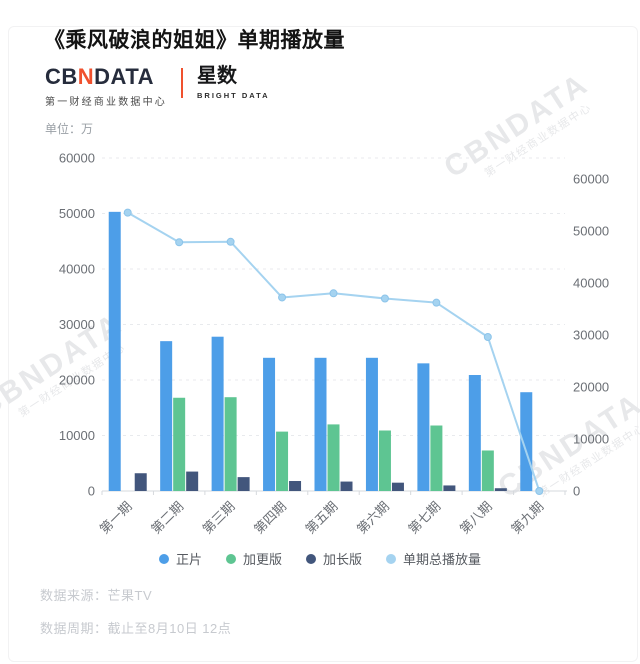 This screenshot has height=664, width=640. I want to click on bars-加长版, so click(320, 481).